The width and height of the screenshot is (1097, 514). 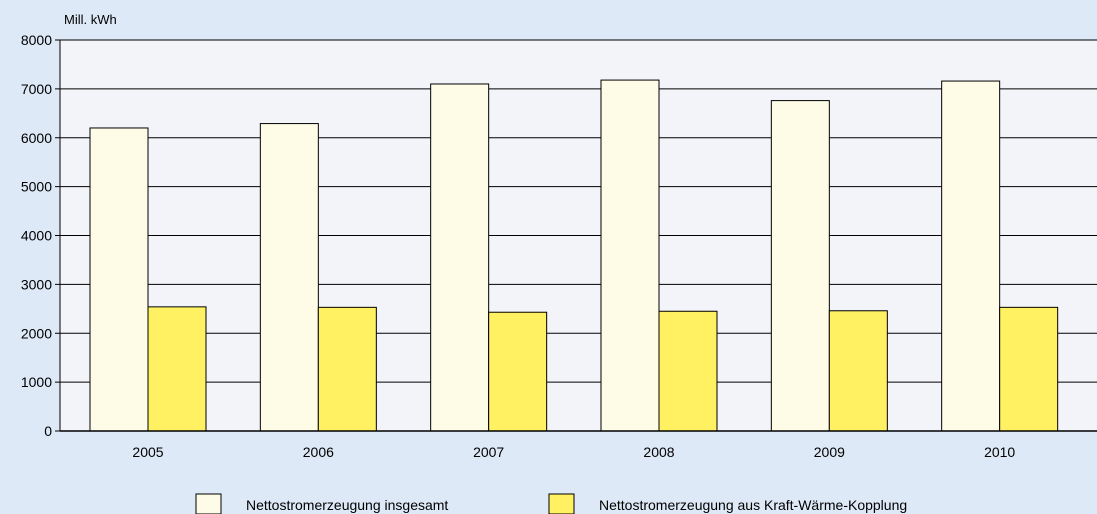 I want to click on bar-chp-2008, so click(x=688, y=371).